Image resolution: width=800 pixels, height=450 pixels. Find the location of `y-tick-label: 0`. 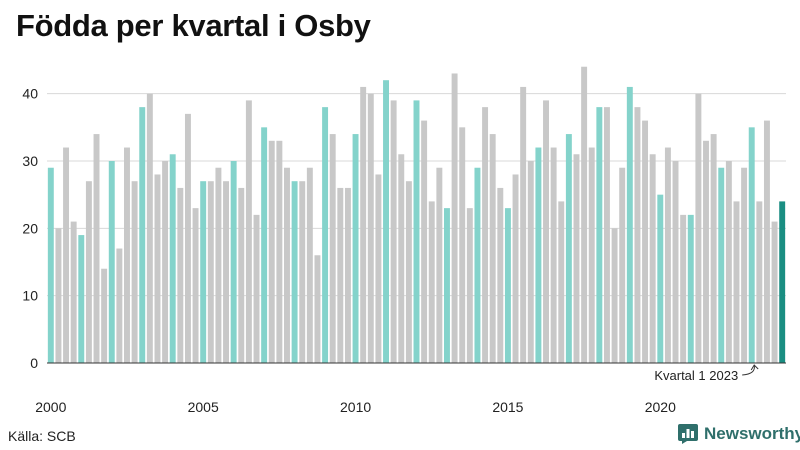

y-tick-label: 0 is located at coordinates (34, 363).